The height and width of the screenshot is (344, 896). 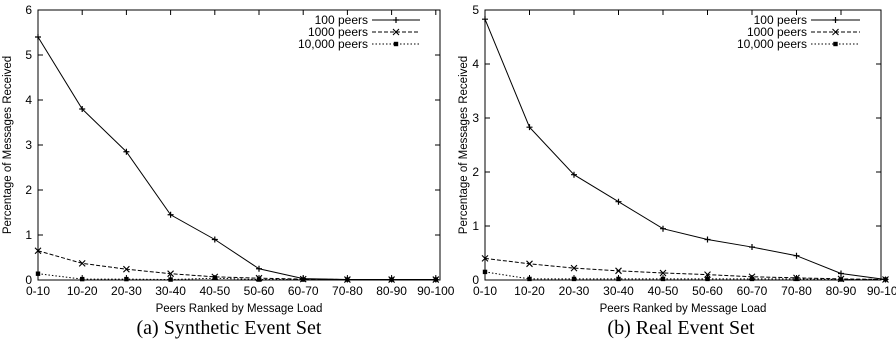 What do you see at coordinates (681, 328) in the screenshot?
I see `panel-caption: (b) Real Event Set` at bounding box center [681, 328].